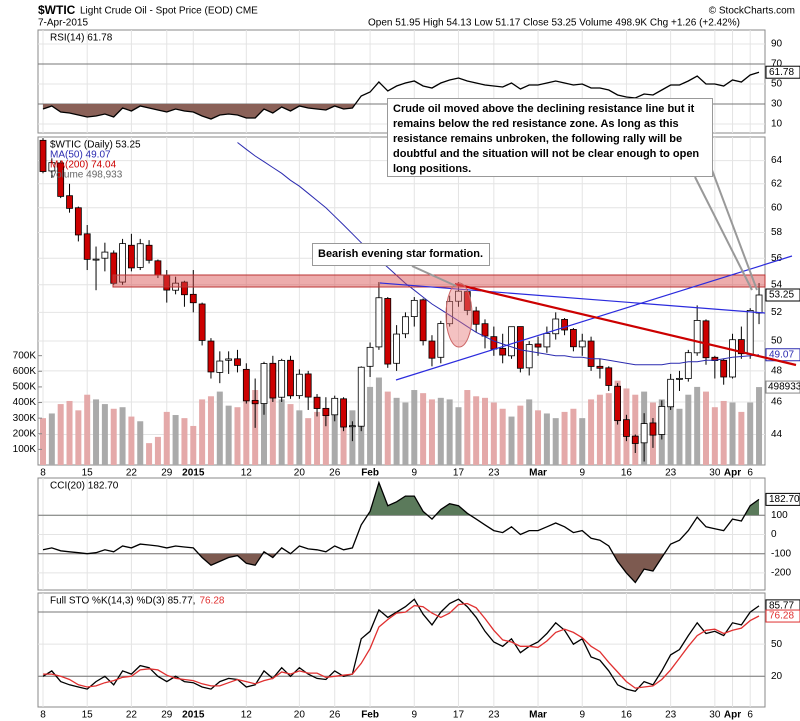 The image size is (800, 721). I want to click on legend-entry: MA(200) 74.04, so click(83, 165).